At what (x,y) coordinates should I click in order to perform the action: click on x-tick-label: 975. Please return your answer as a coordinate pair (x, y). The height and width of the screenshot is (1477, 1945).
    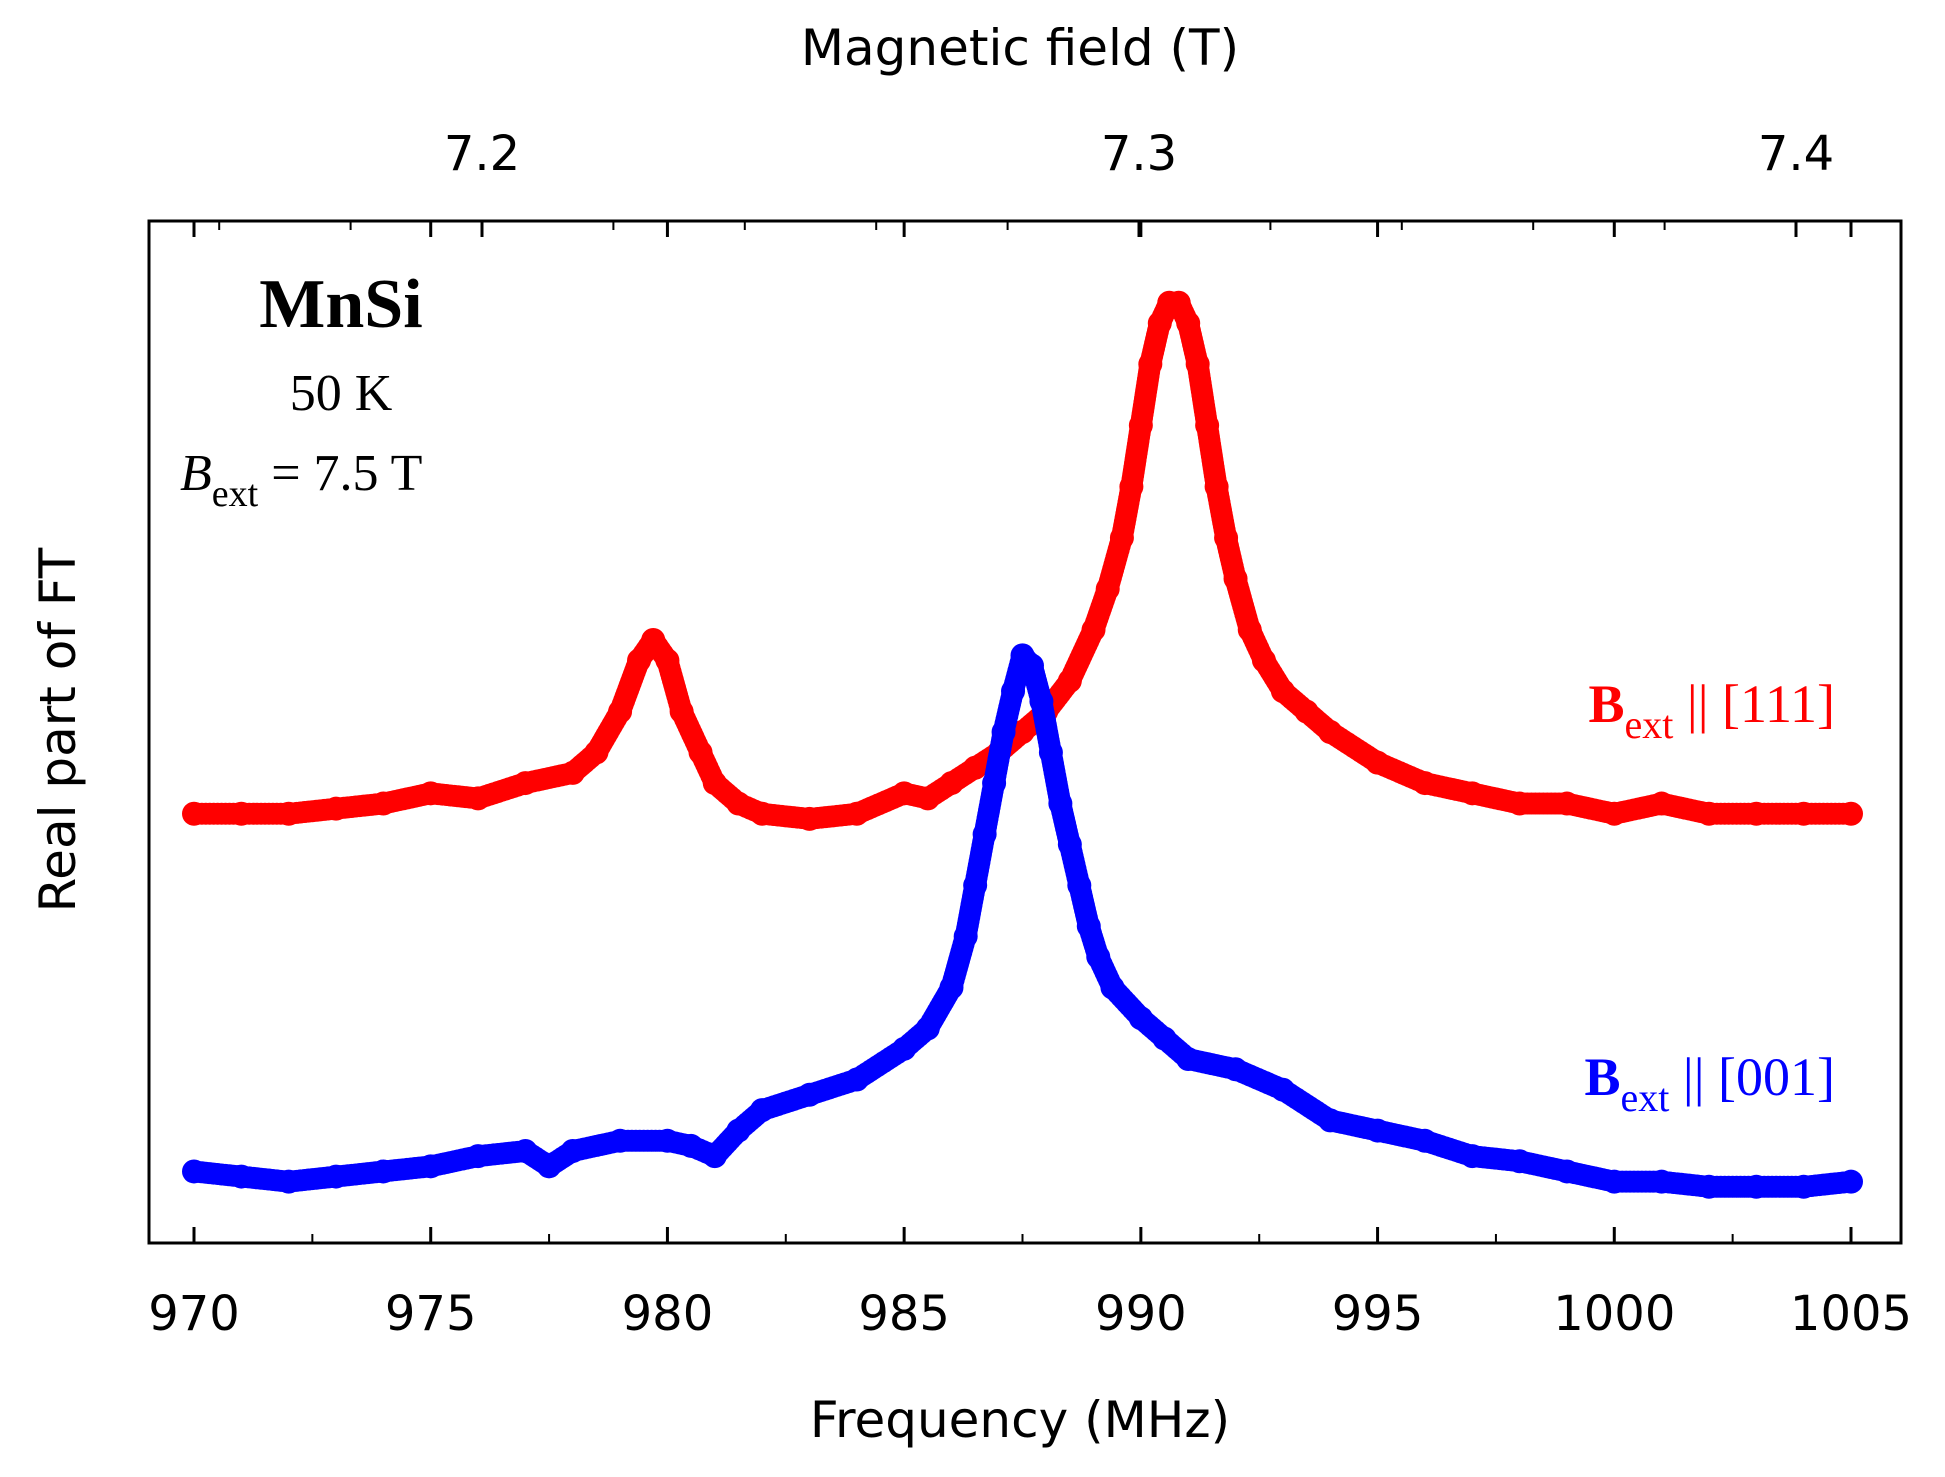
    Looking at the image, I should click on (431, 1314).